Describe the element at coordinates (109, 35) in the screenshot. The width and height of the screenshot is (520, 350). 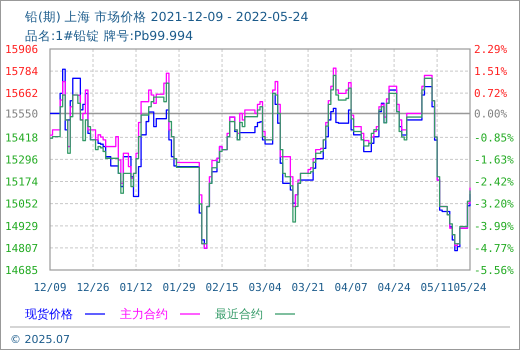
I see `chart-subtitle: 品名:1#铅锭 牌号:Pb99.994` at that location.